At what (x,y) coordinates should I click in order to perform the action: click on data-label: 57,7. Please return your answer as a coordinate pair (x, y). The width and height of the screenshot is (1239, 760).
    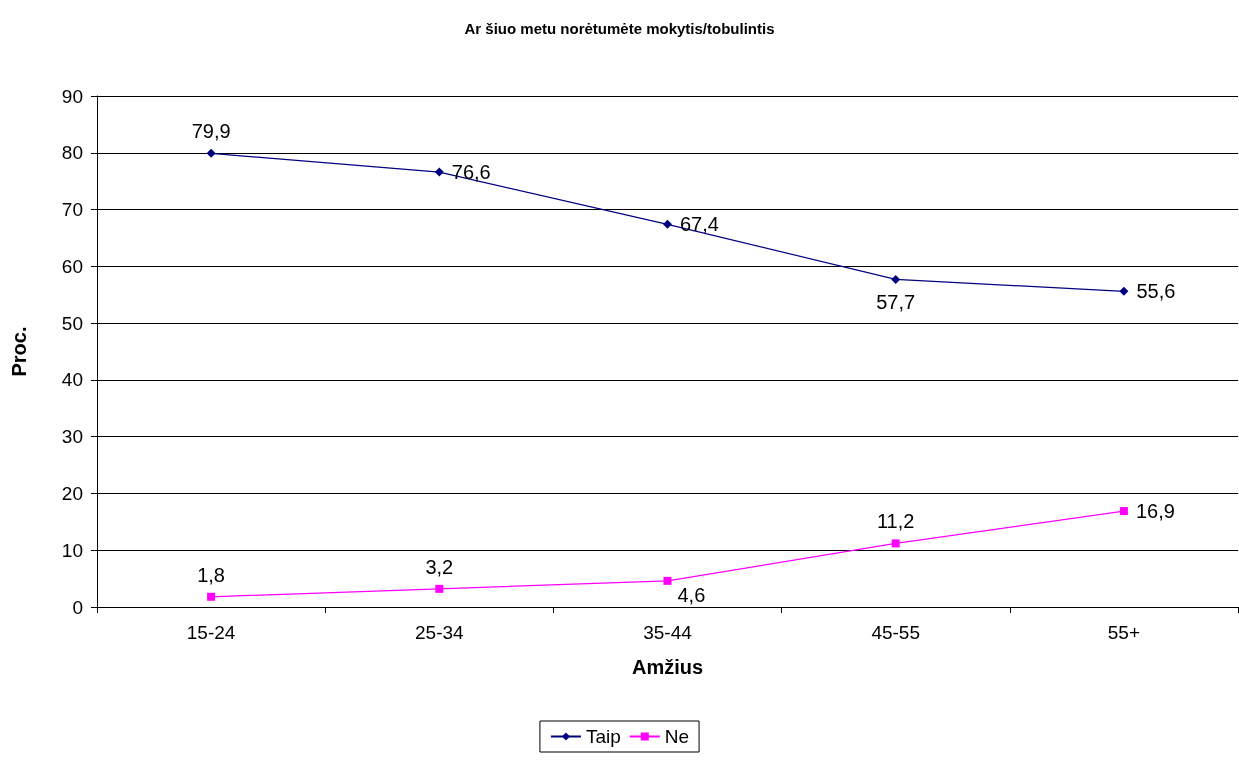
    Looking at the image, I should click on (896, 301).